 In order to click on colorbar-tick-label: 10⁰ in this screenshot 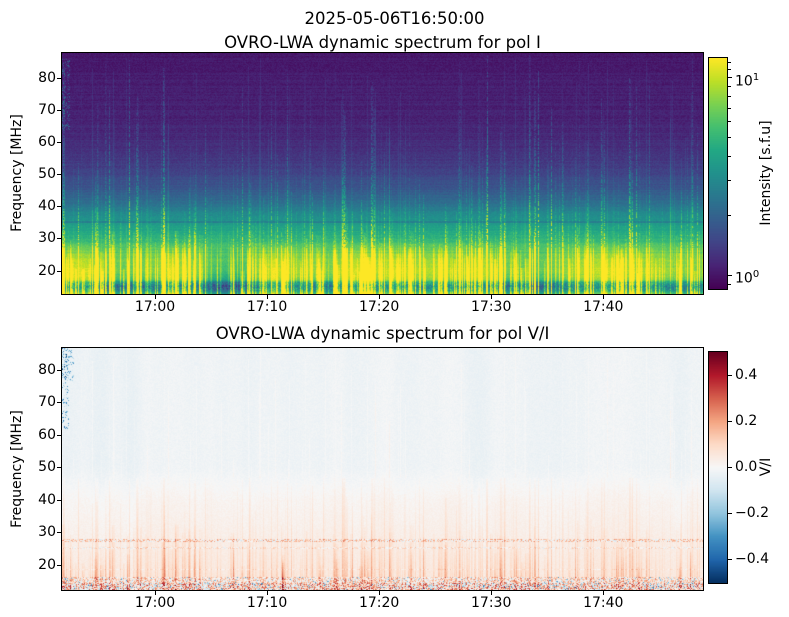, I will do `click(747, 278)`.